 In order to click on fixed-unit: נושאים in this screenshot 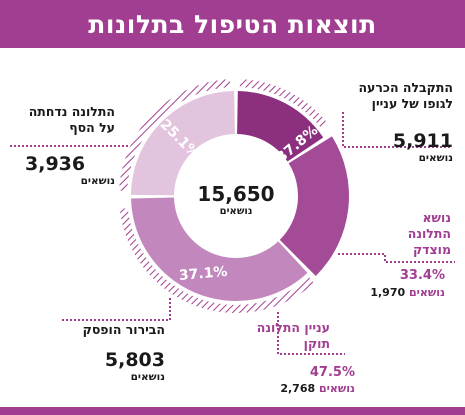, I will do `click(336, 388)`.